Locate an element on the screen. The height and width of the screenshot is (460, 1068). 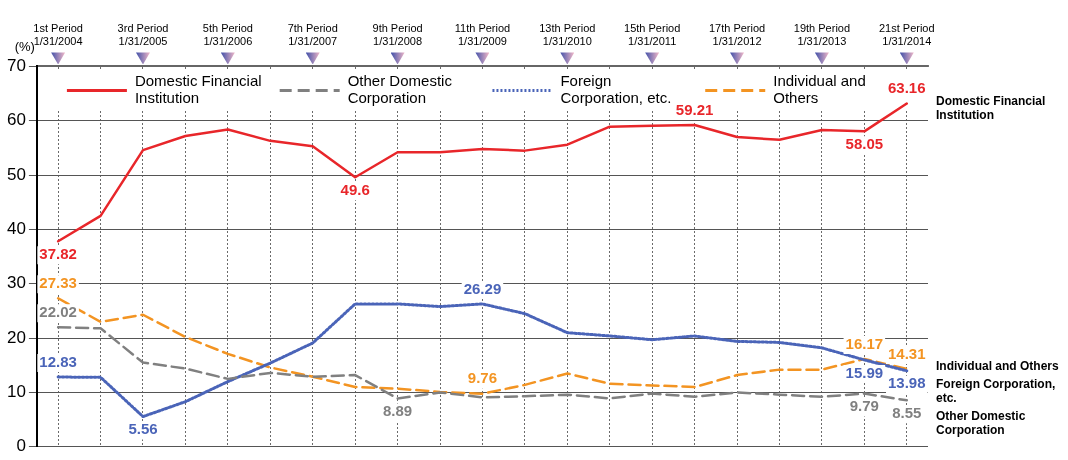
data-label: 12.83 is located at coordinates (58, 361).